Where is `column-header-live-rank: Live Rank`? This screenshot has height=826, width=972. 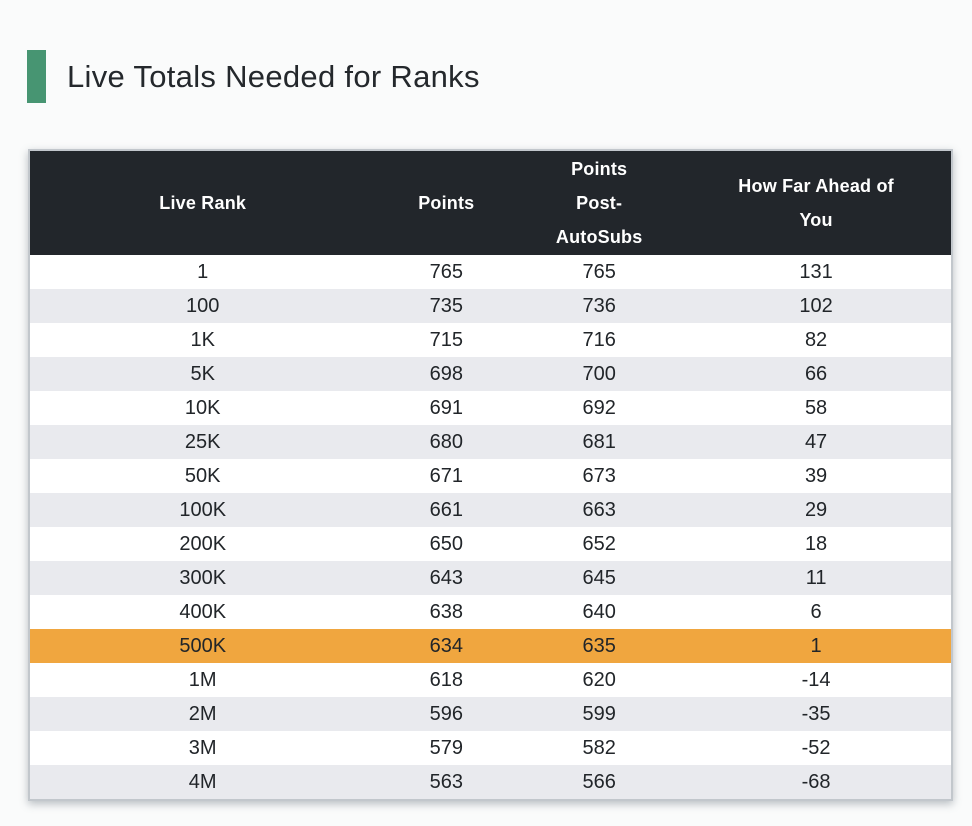
column-header-live-rank: Live Rank is located at coordinates (203, 203).